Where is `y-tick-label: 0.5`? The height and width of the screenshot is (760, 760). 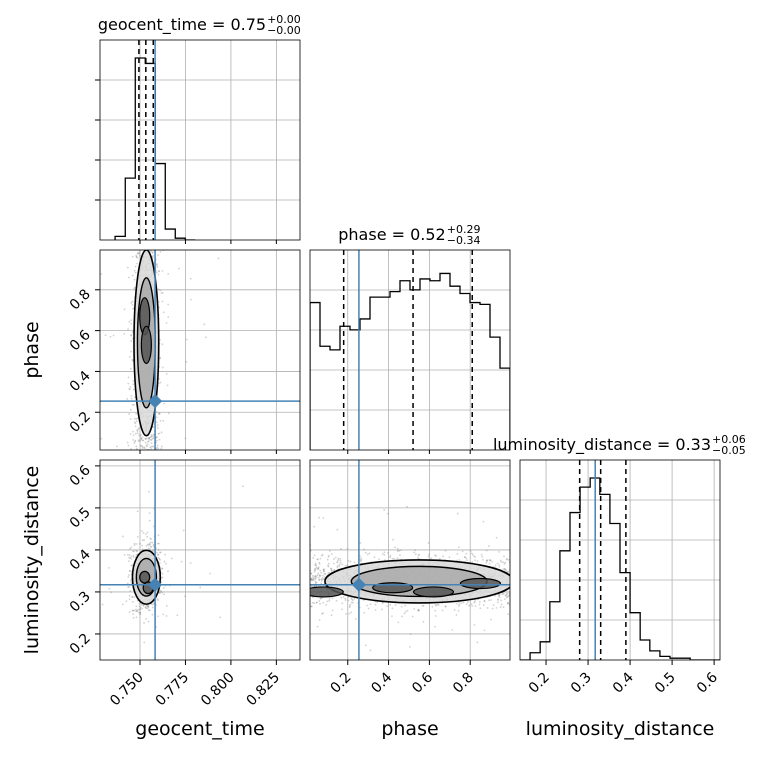
y-tick-label: 0.5 is located at coordinates (80, 517).